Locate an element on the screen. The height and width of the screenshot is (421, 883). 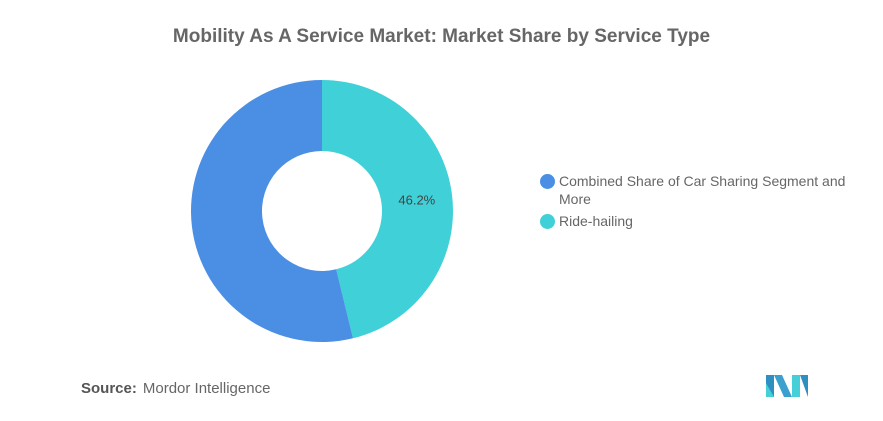
legend-item-ride-hailing: Ride-hailing is located at coordinates (700, 221).